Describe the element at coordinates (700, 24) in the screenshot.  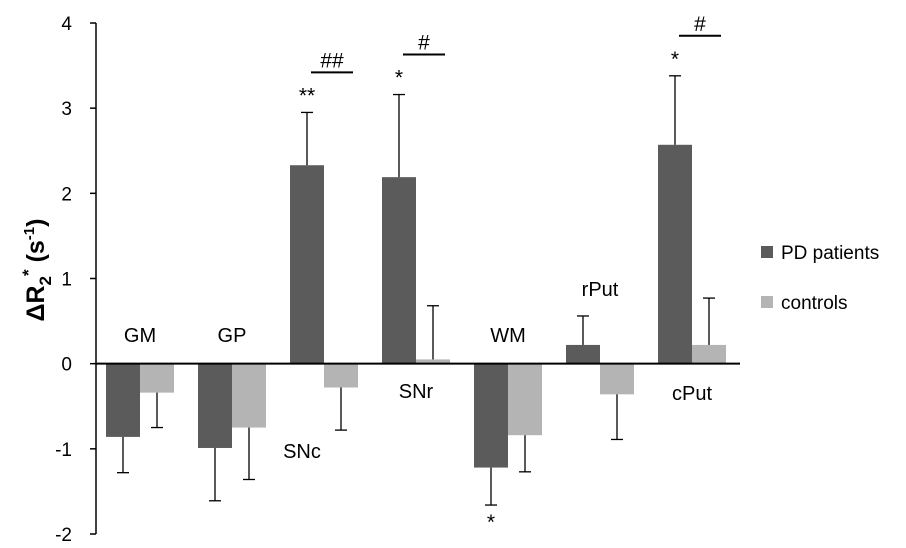
I see `between-group-mark-cput: #` at that location.